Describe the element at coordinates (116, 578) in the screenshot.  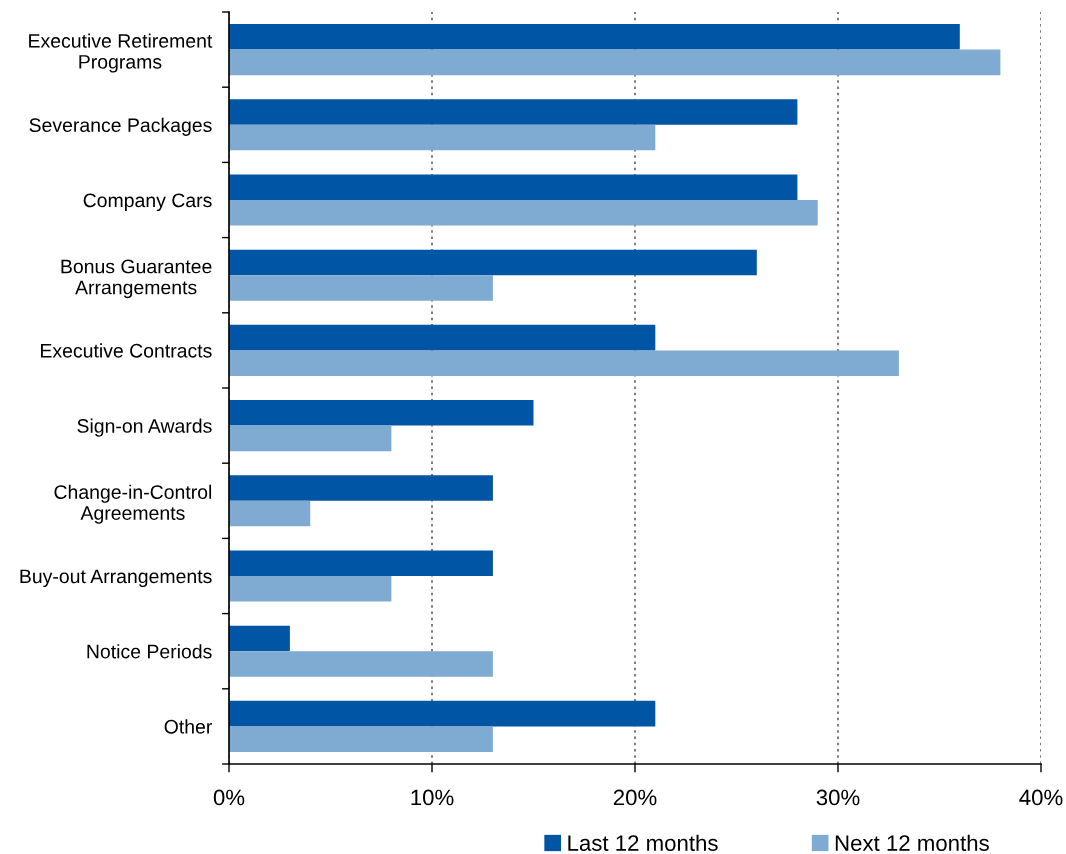
I see `y-tick-label: Buy-out Arrangements` at that location.